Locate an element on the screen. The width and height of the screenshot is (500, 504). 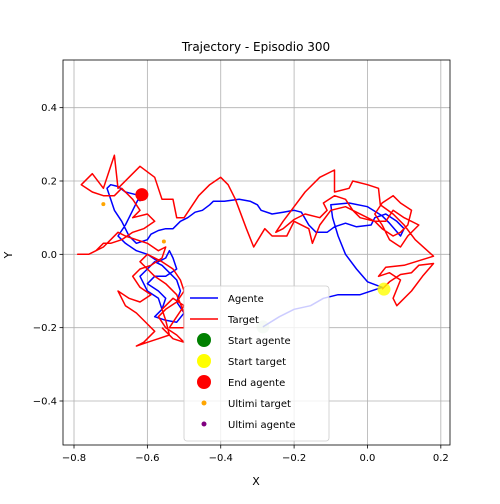
chart-title: Trajectory - Episodio 300 is located at coordinates (255, 47).